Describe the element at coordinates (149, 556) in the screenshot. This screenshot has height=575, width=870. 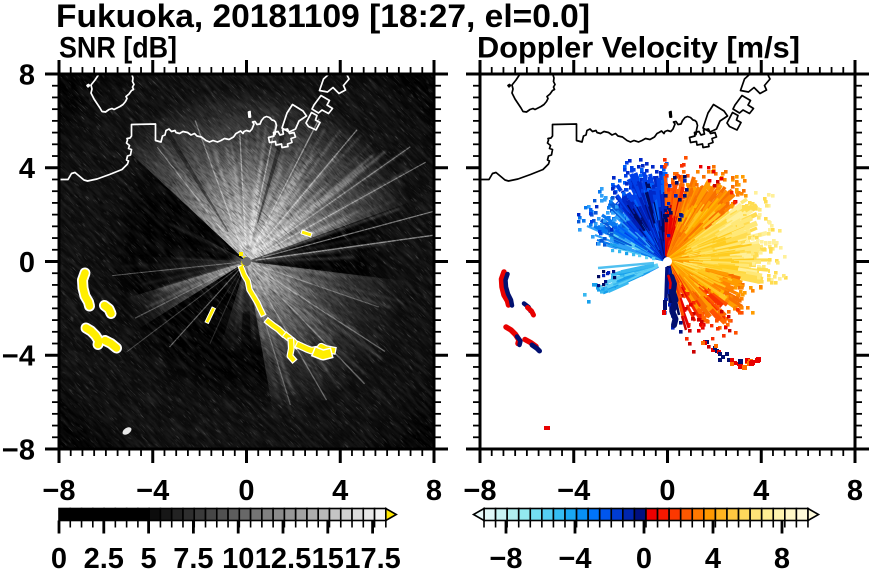
I see `svg-text: 5` at that location.